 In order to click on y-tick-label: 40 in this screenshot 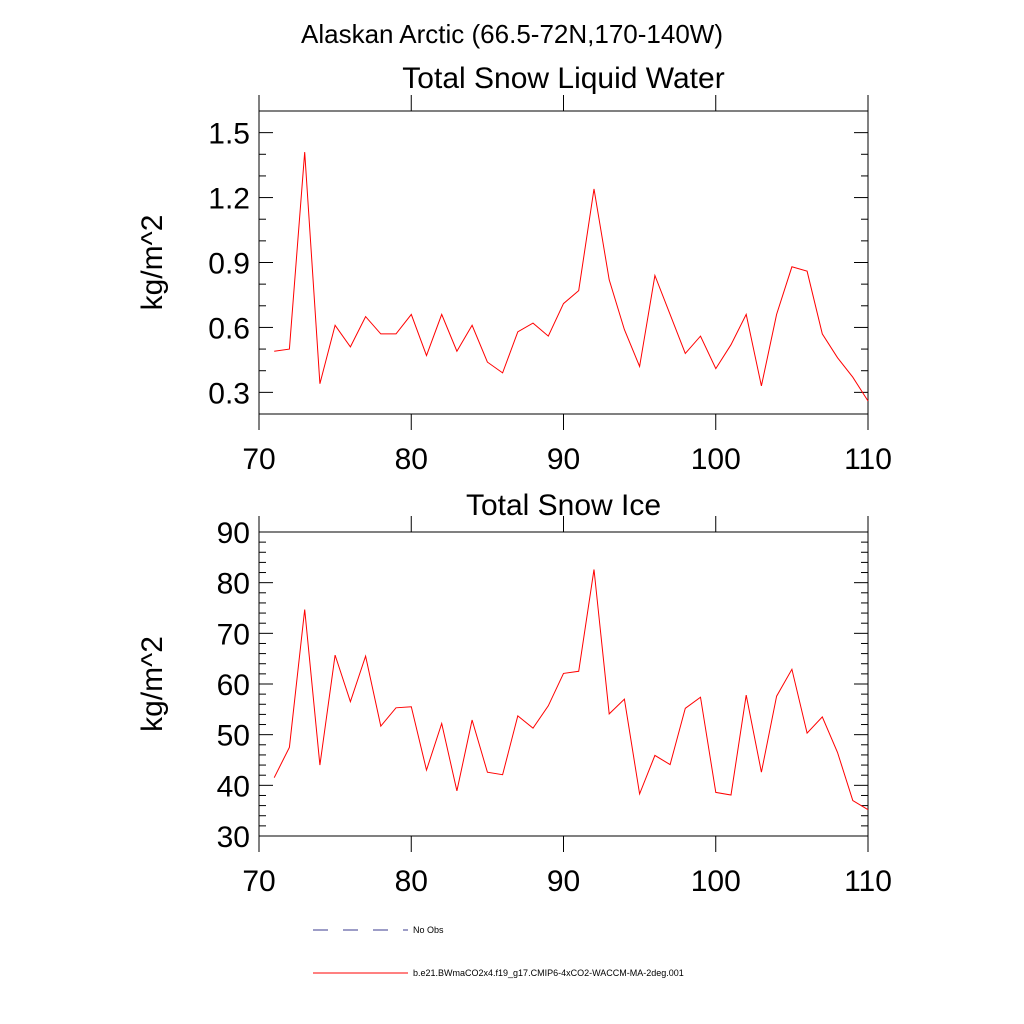, I will do `click(233, 786)`.